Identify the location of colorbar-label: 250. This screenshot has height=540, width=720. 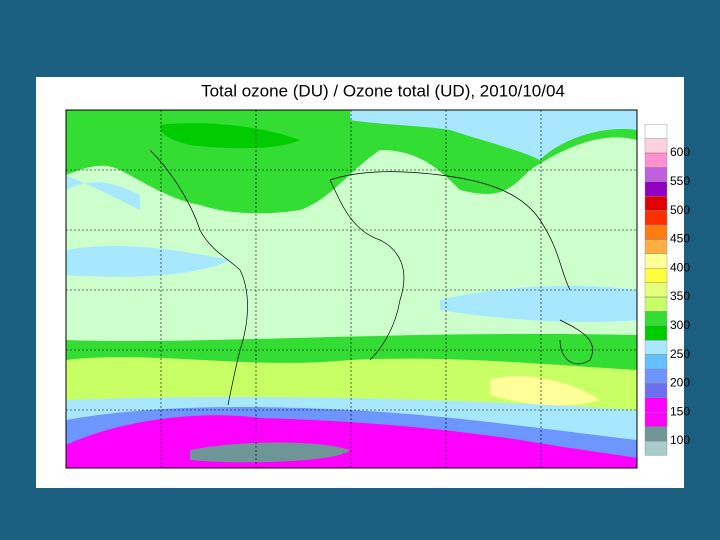
(680, 354).